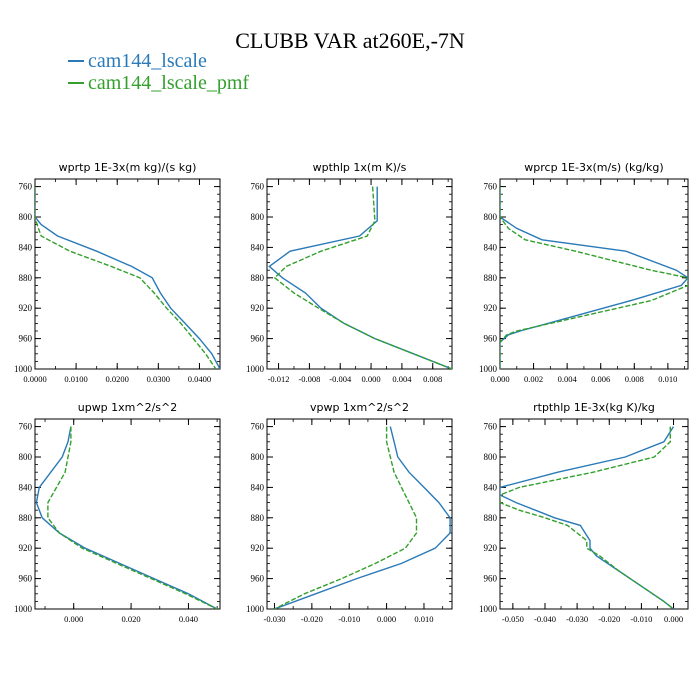 This screenshot has width=700, height=700. Describe the element at coordinates (128, 407) in the screenshot. I see `subplot-title: upwp 1xm^2/s^2` at that location.